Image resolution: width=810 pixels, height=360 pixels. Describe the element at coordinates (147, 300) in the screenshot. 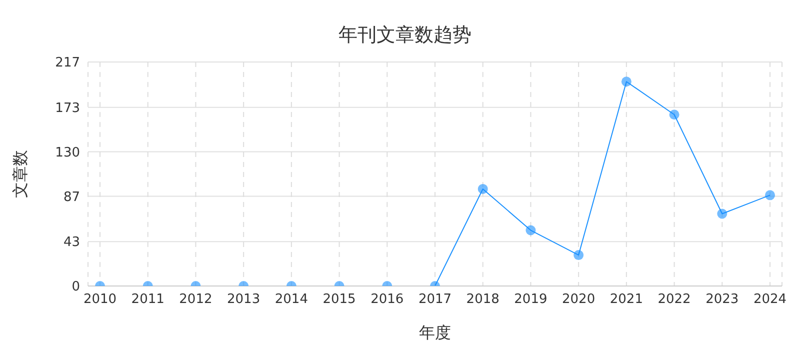

I see `x-tick-label: 2011` at that location.